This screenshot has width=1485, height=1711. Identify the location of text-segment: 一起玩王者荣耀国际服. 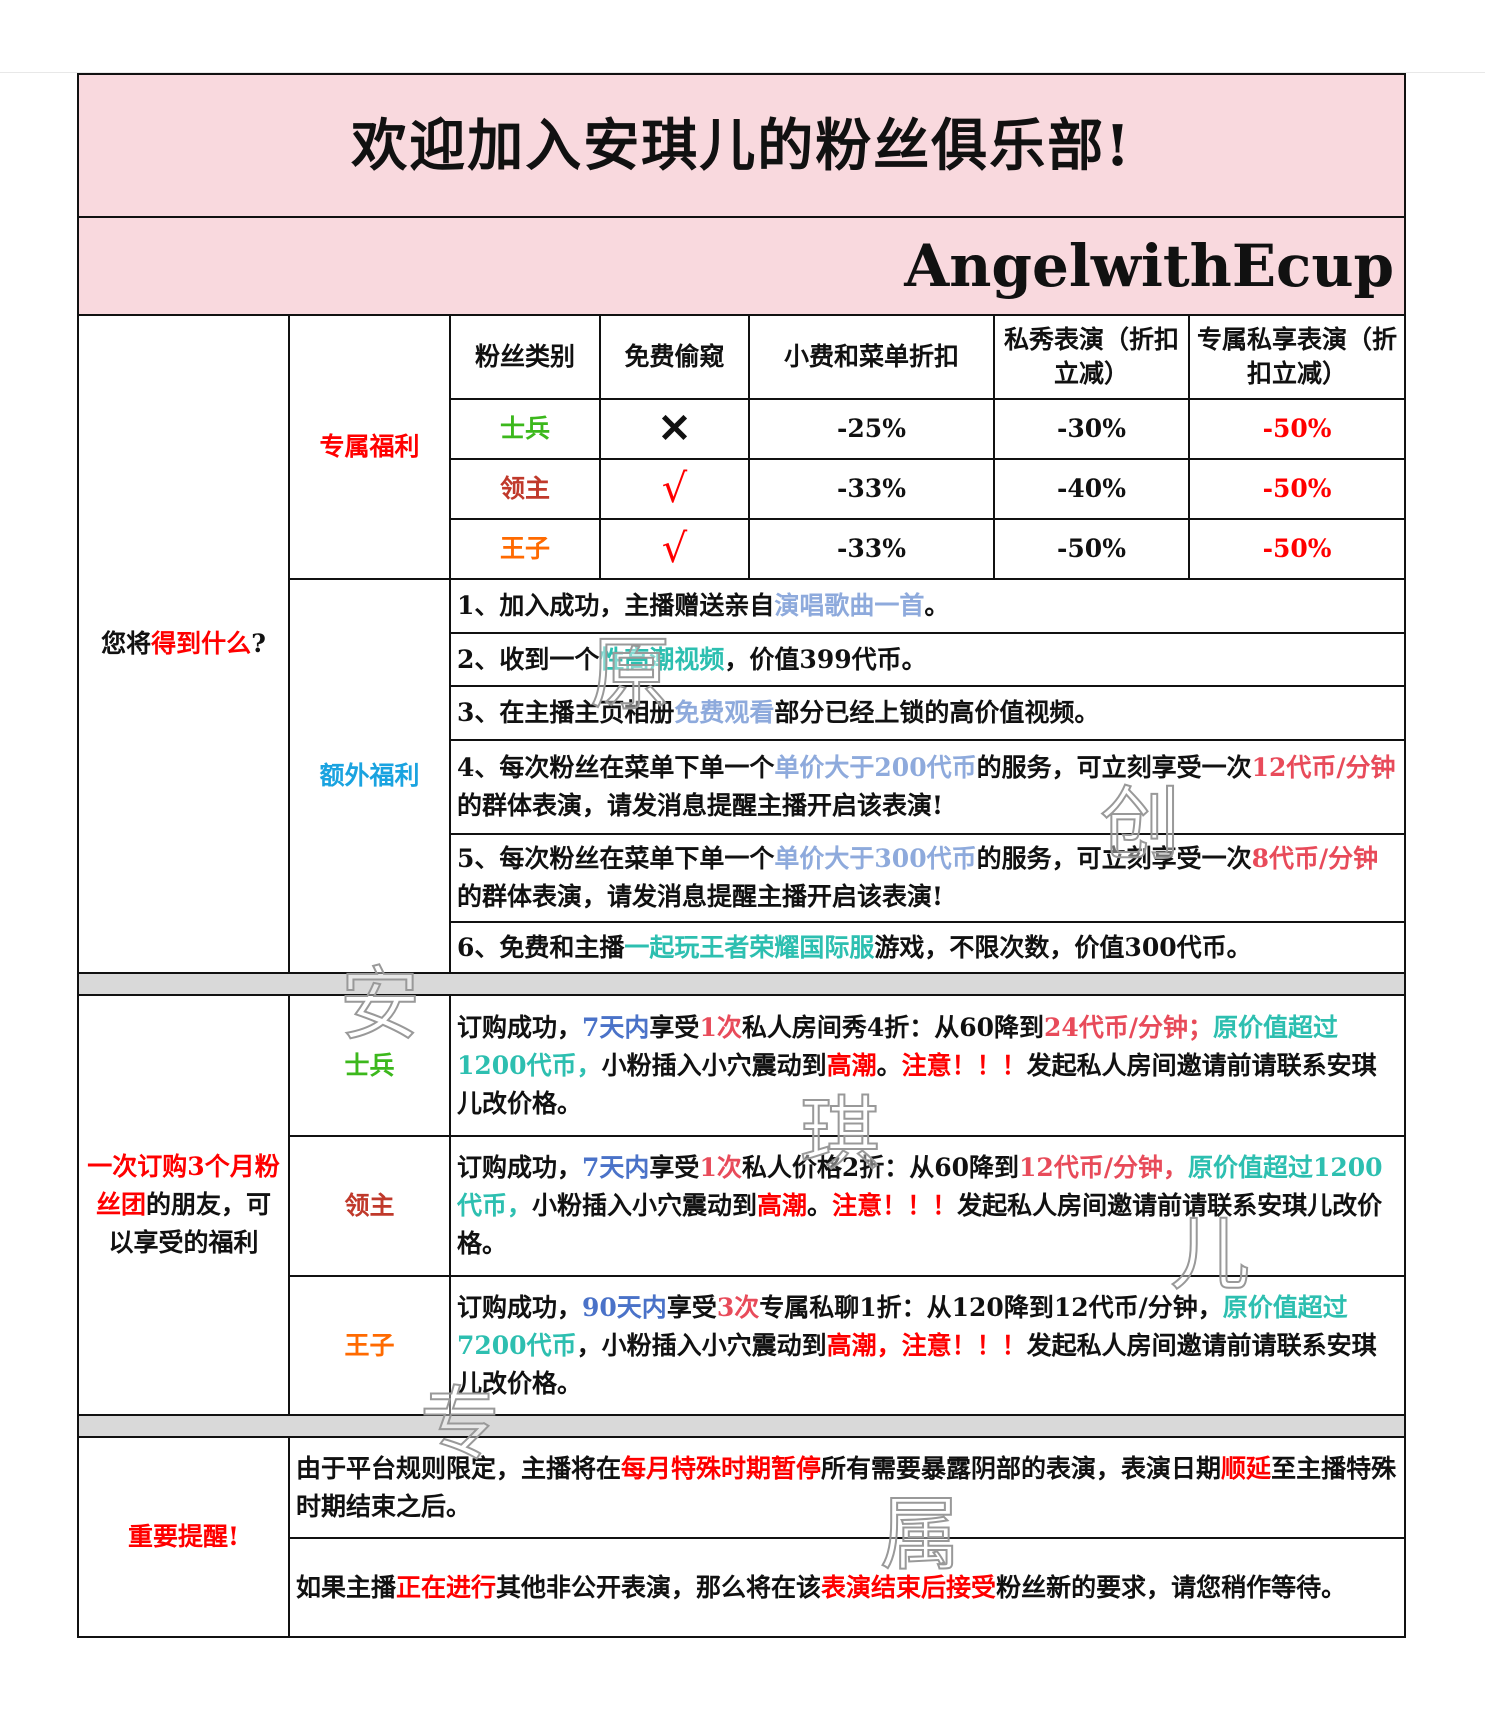
(749, 947).